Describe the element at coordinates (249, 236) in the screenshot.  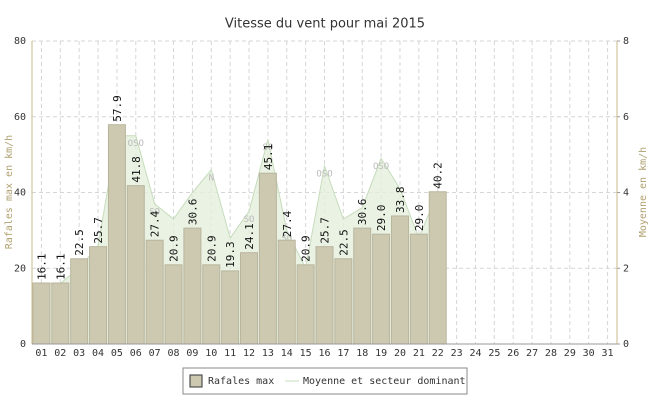
I see `value-label: 24.1` at that location.